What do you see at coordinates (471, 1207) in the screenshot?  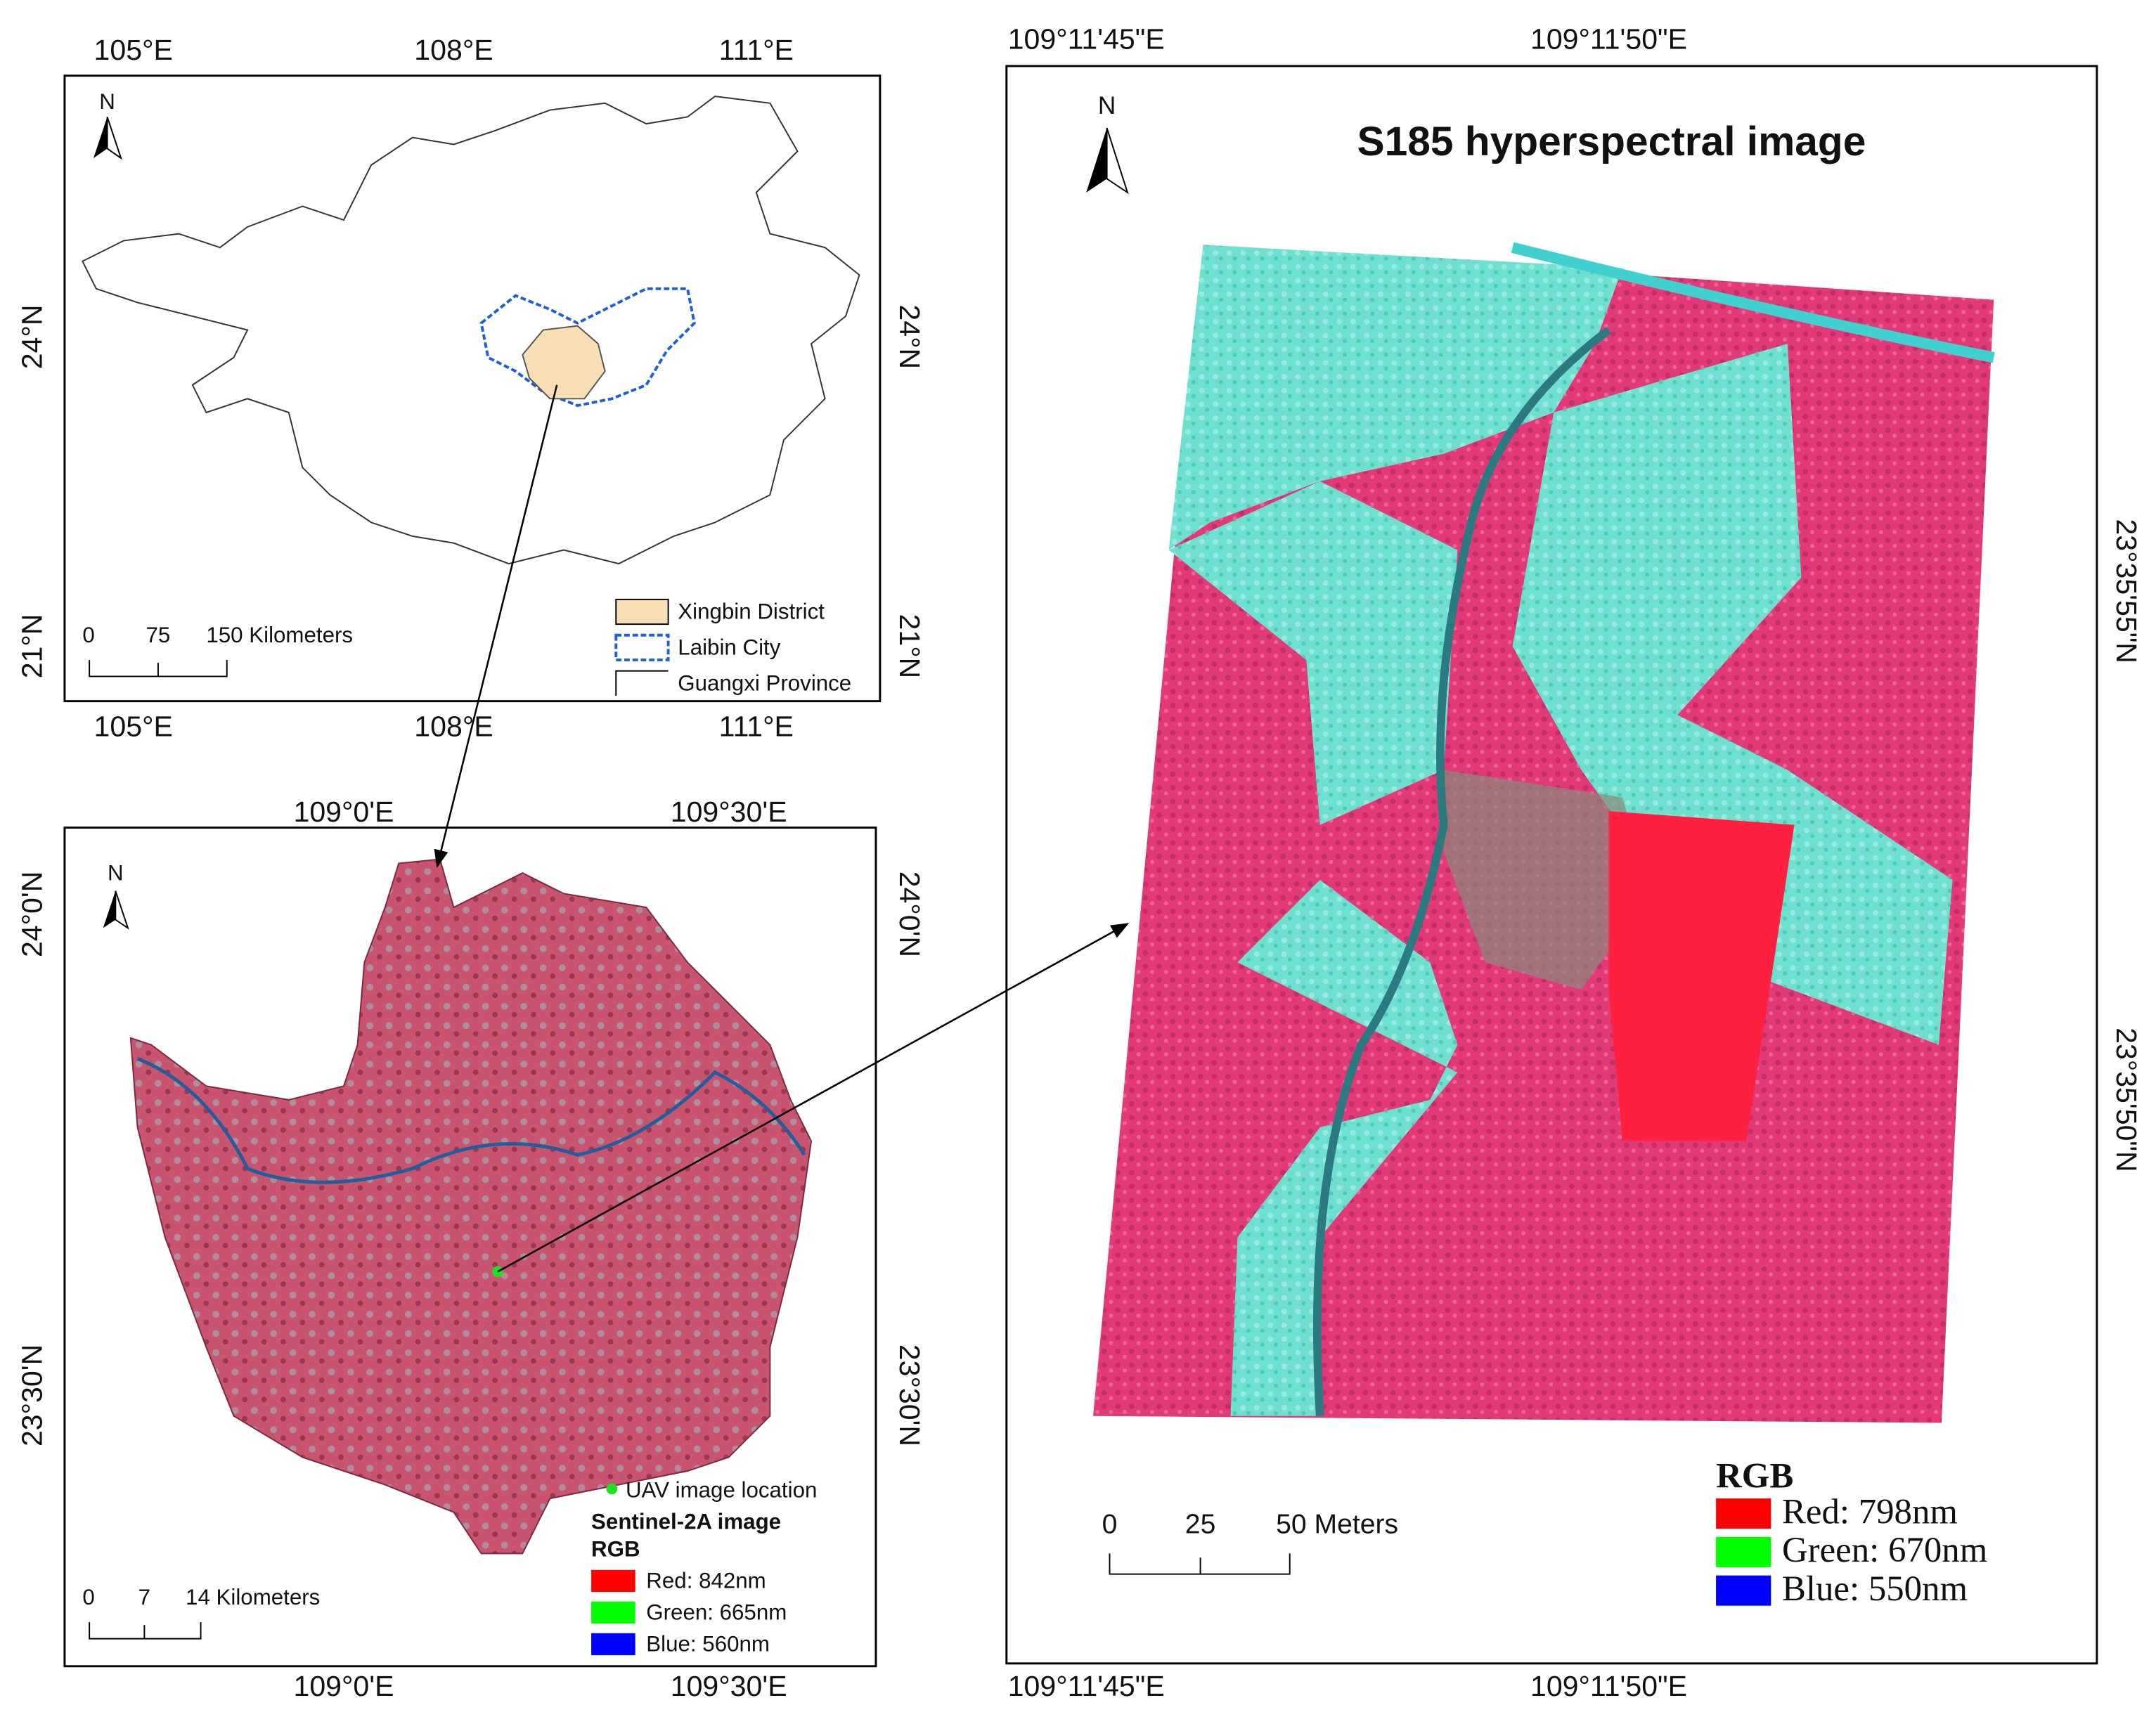 I see `sentinel-image` at bounding box center [471, 1207].